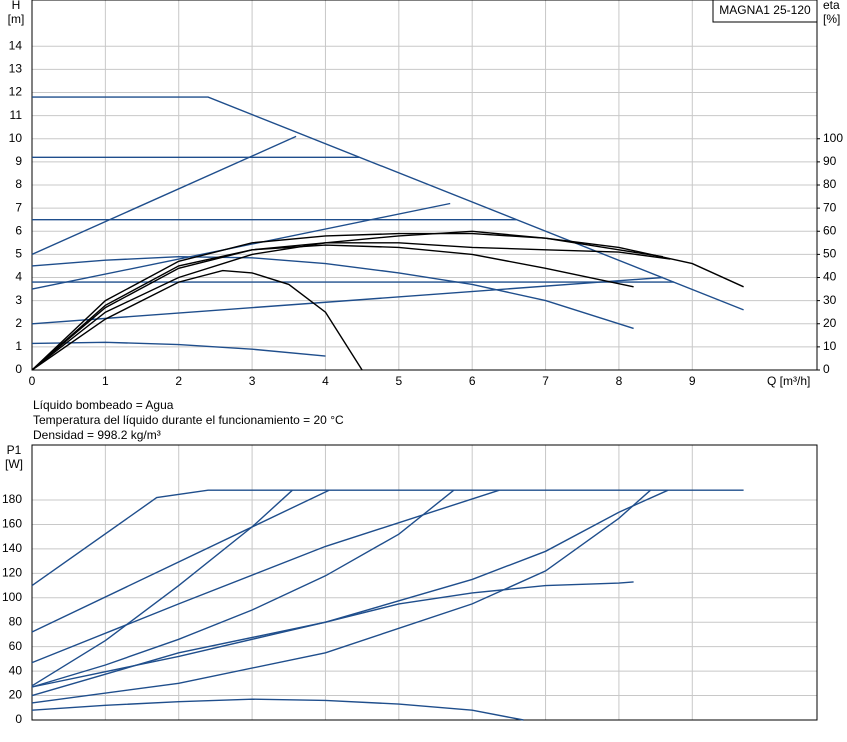 This screenshot has width=847, height=742. What do you see at coordinates (12, 548) in the screenshot?
I see `y-tick-label: 140` at bounding box center [12, 548].